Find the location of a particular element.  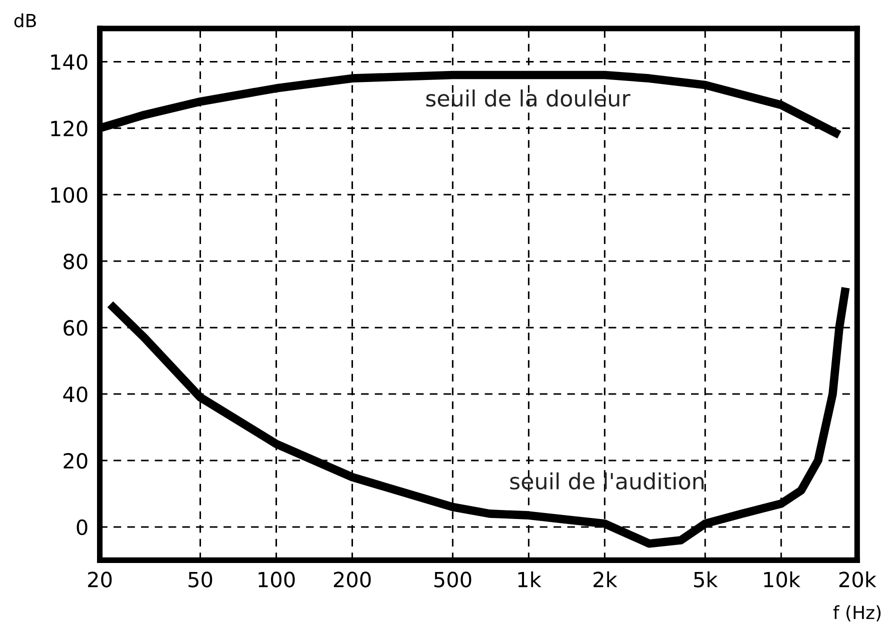

annotation: seuil de la douleur is located at coordinates (528, 98).